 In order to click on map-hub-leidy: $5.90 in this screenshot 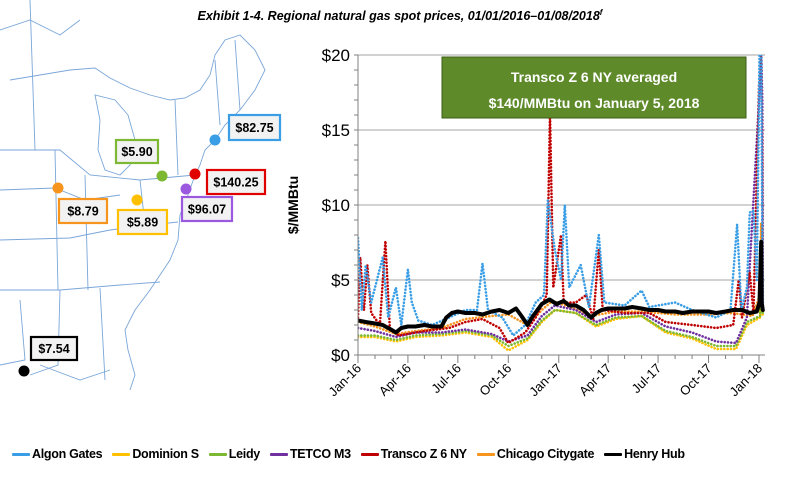, I will do `click(141, 160)`.